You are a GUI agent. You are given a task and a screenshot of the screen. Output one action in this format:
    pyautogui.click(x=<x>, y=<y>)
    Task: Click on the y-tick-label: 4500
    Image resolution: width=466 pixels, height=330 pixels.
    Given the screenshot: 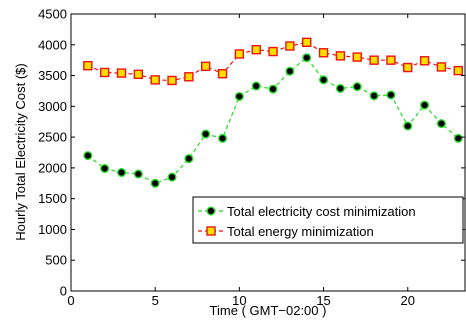 What is the action you would take?
    pyautogui.click(x=52, y=14)
    